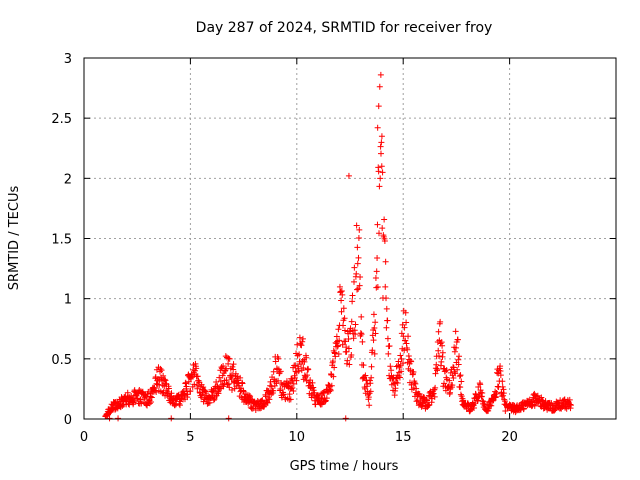 This screenshot has height=480, width=640. What do you see at coordinates (297, 437) in the screenshot?
I see `x-tick-label: 10` at bounding box center [297, 437].